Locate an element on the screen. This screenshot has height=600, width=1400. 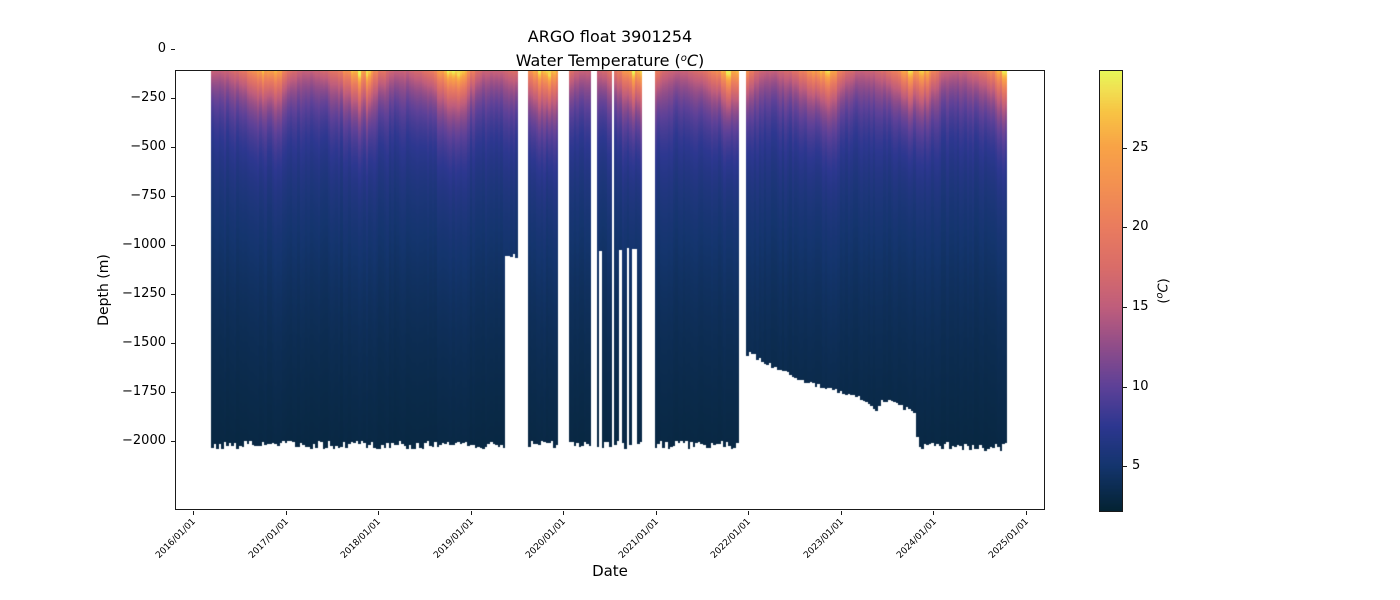
chart-title-line2: Water Temperature (oC) is located at coordinates (610, 60).